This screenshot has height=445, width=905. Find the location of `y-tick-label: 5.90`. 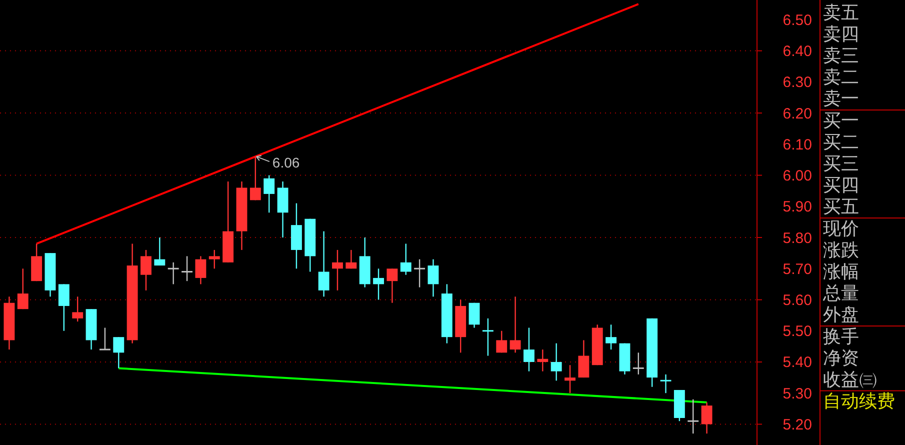

y-tick-label: 5.90 is located at coordinates (797, 207).